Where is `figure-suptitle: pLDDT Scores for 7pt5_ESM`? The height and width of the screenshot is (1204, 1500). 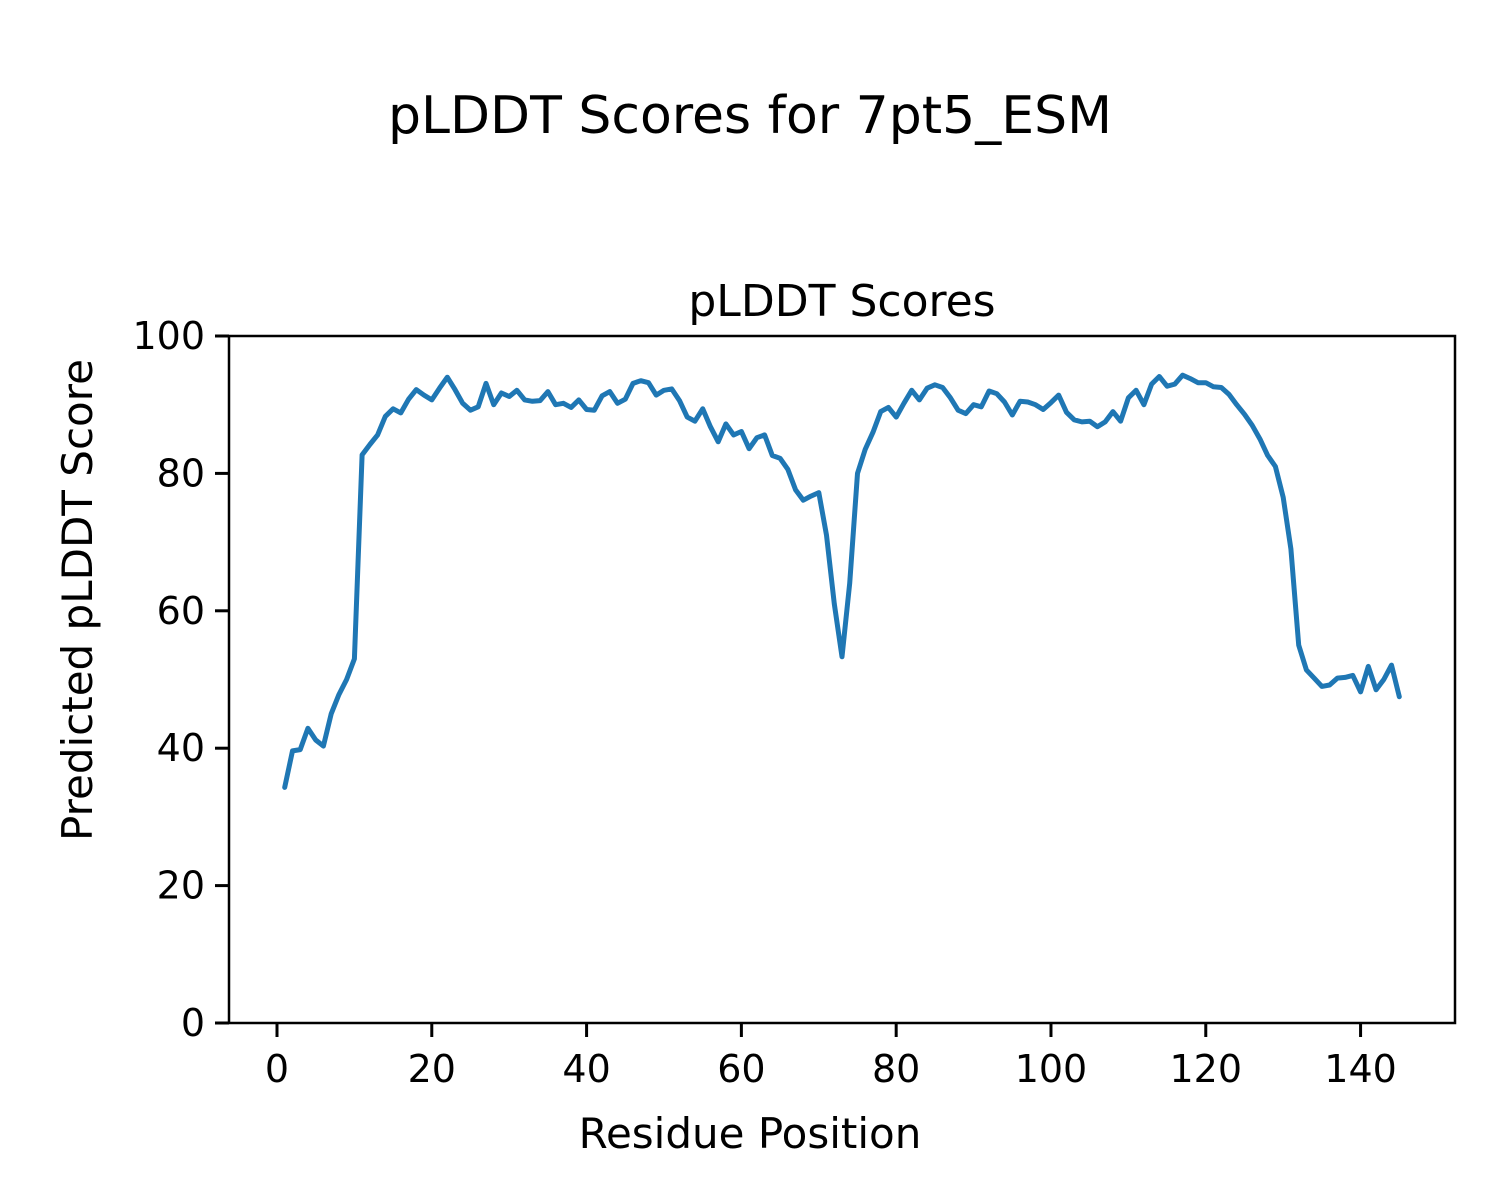
figure-suptitle: pLDDT Scores for 7pt5_ESM is located at coordinates (750, 116).